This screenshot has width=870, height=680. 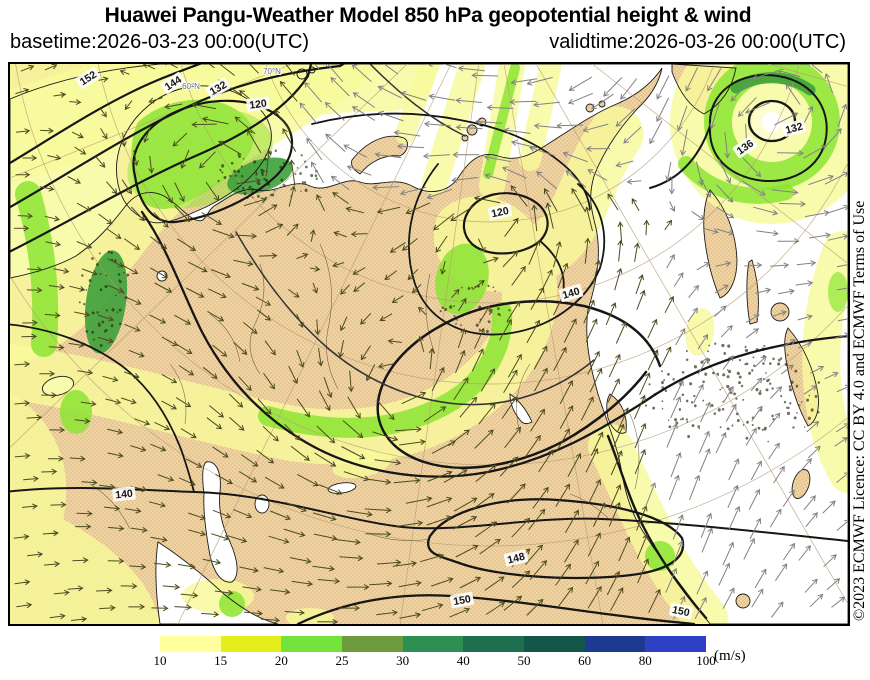 I want to click on svg-text: 132, so click(x=794, y=128).